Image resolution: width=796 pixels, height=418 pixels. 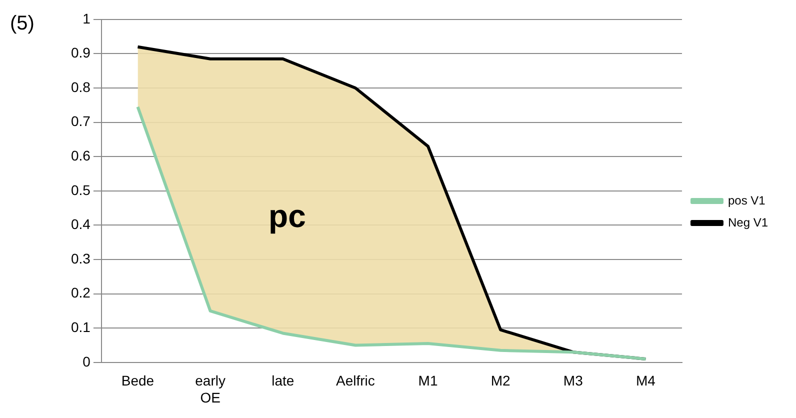 I want to click on x-tick-label: Bede, so click(x=137, y=380).